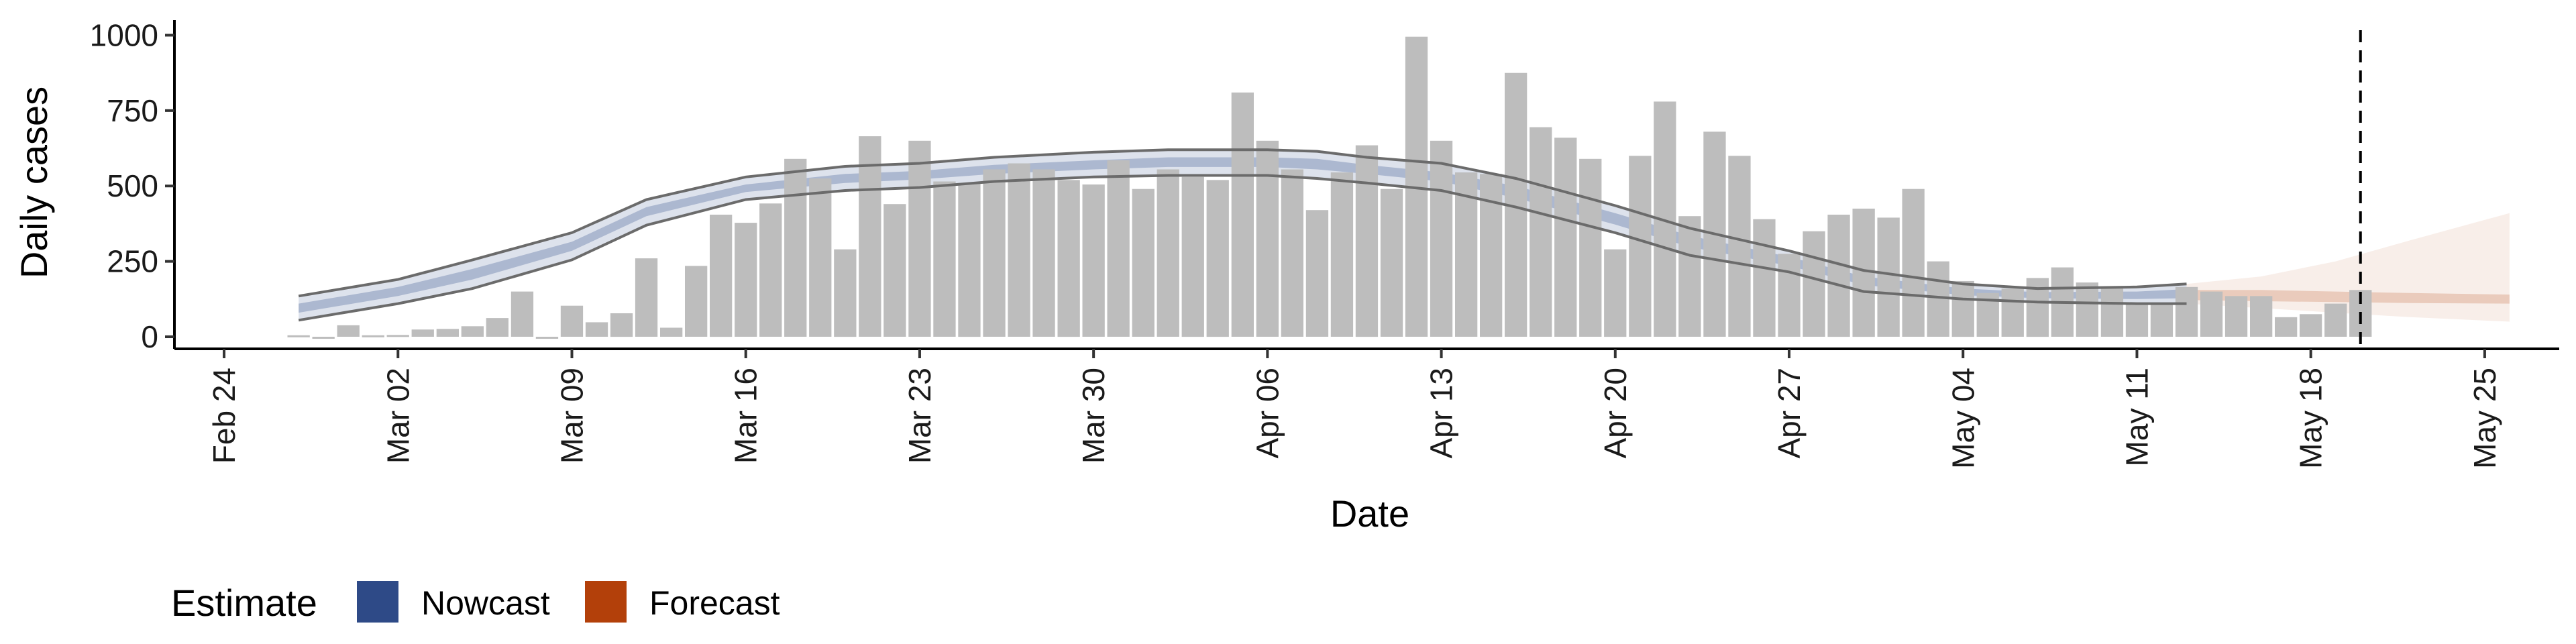 The width and height of the screenshot is (2576, 644). What do you see at coordinates (149, 336) in the screenshot?
I see `y-tick-label: 0` at bounding box center [149, 336].